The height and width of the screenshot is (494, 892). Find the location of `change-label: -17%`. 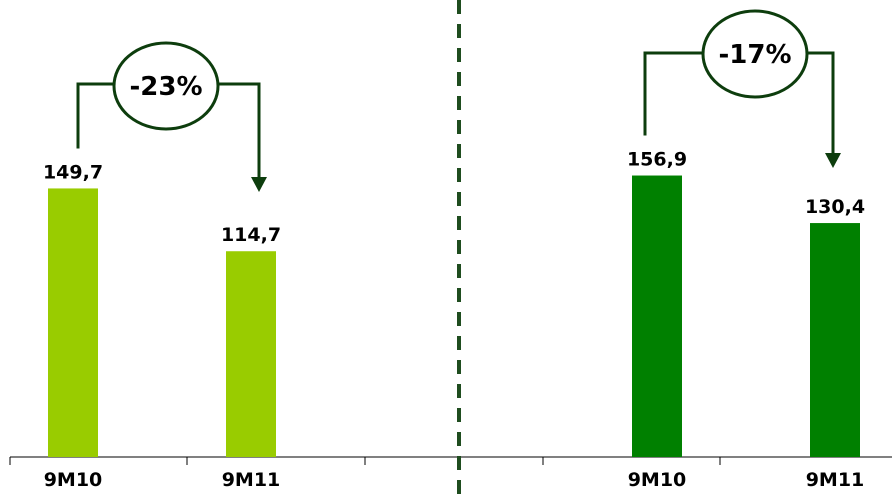

change-label: -17% is located at coordinates (754, 55).